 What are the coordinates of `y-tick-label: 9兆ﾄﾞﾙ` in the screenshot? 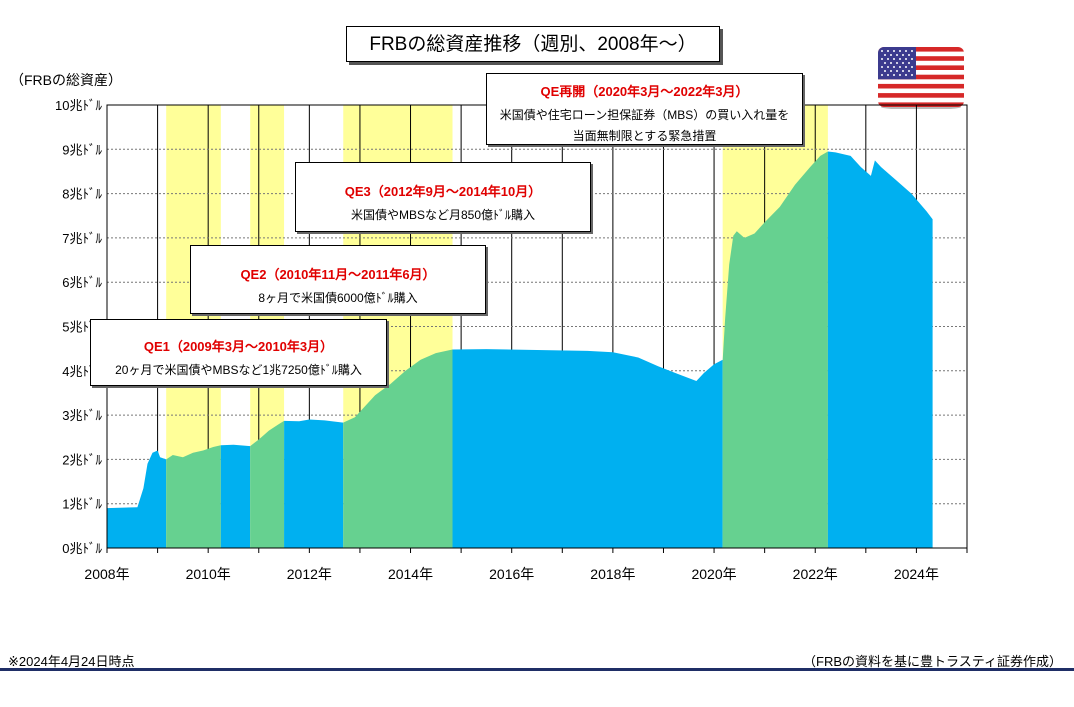 It's located at (82, 149).